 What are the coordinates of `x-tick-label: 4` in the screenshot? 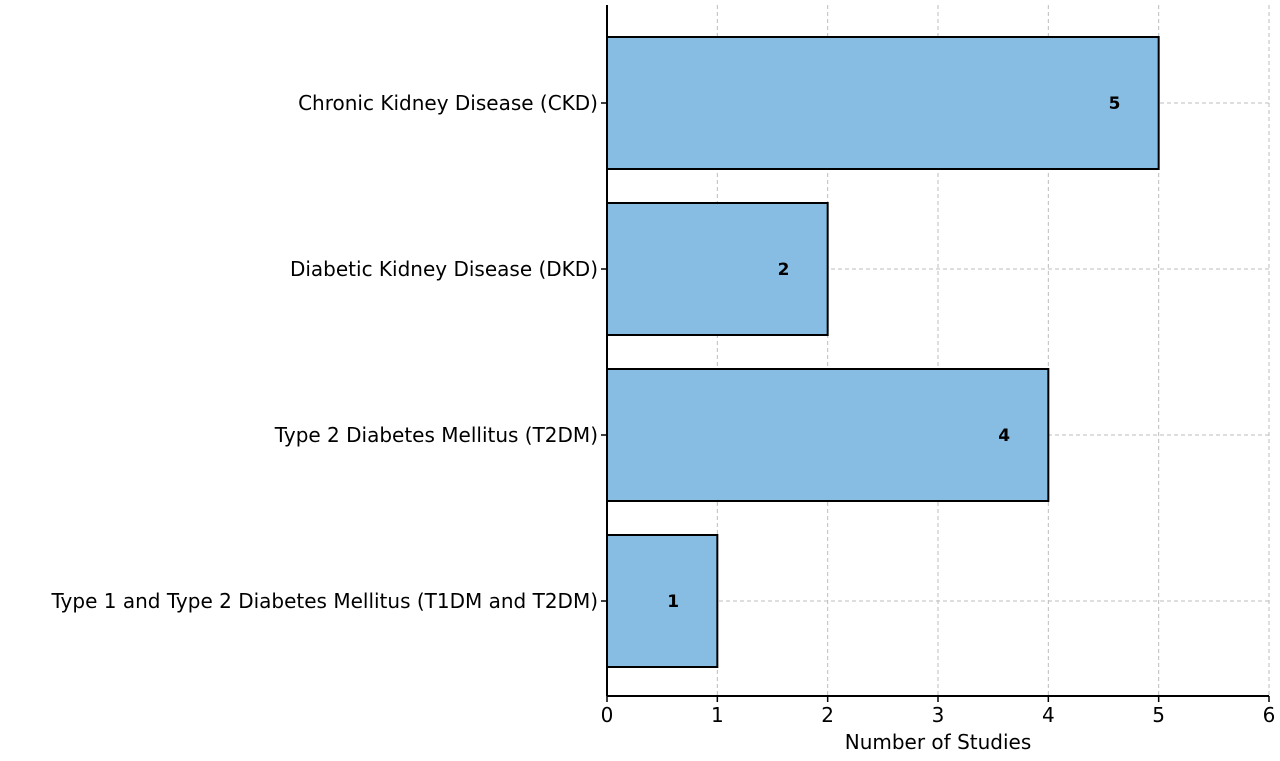 It's located at (1048, 715).